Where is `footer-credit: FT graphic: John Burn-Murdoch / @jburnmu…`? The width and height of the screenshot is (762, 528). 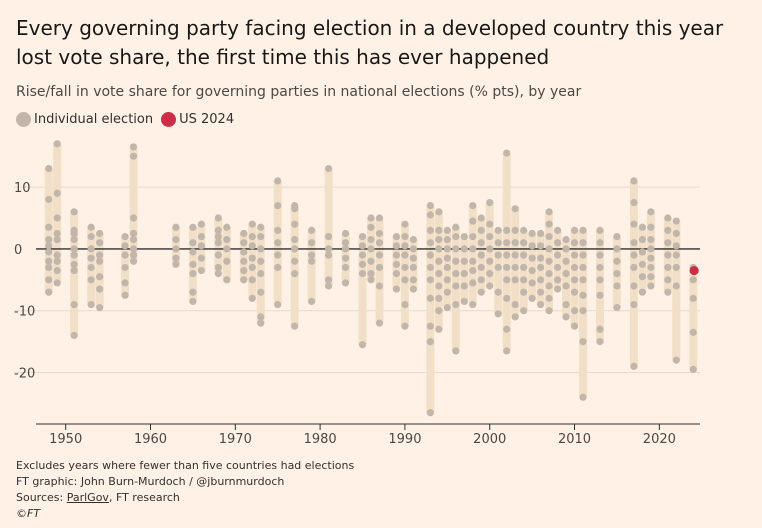 footer-credit: FT graphic: John Burn-Murdoch / @jburnmu… is located at coordinates (150, 481).